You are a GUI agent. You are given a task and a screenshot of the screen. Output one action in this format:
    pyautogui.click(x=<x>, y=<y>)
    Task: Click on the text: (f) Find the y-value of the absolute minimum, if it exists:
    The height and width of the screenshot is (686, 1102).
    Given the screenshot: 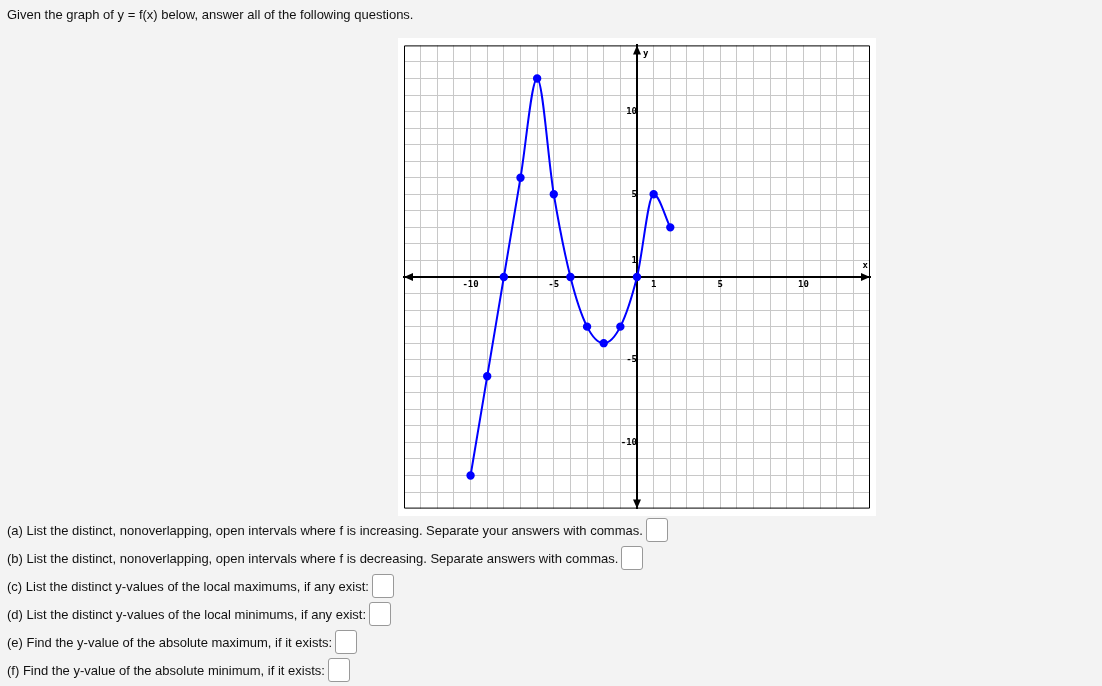 What is the action you would take?
    pyautogui.click(x=166, y=670)
    